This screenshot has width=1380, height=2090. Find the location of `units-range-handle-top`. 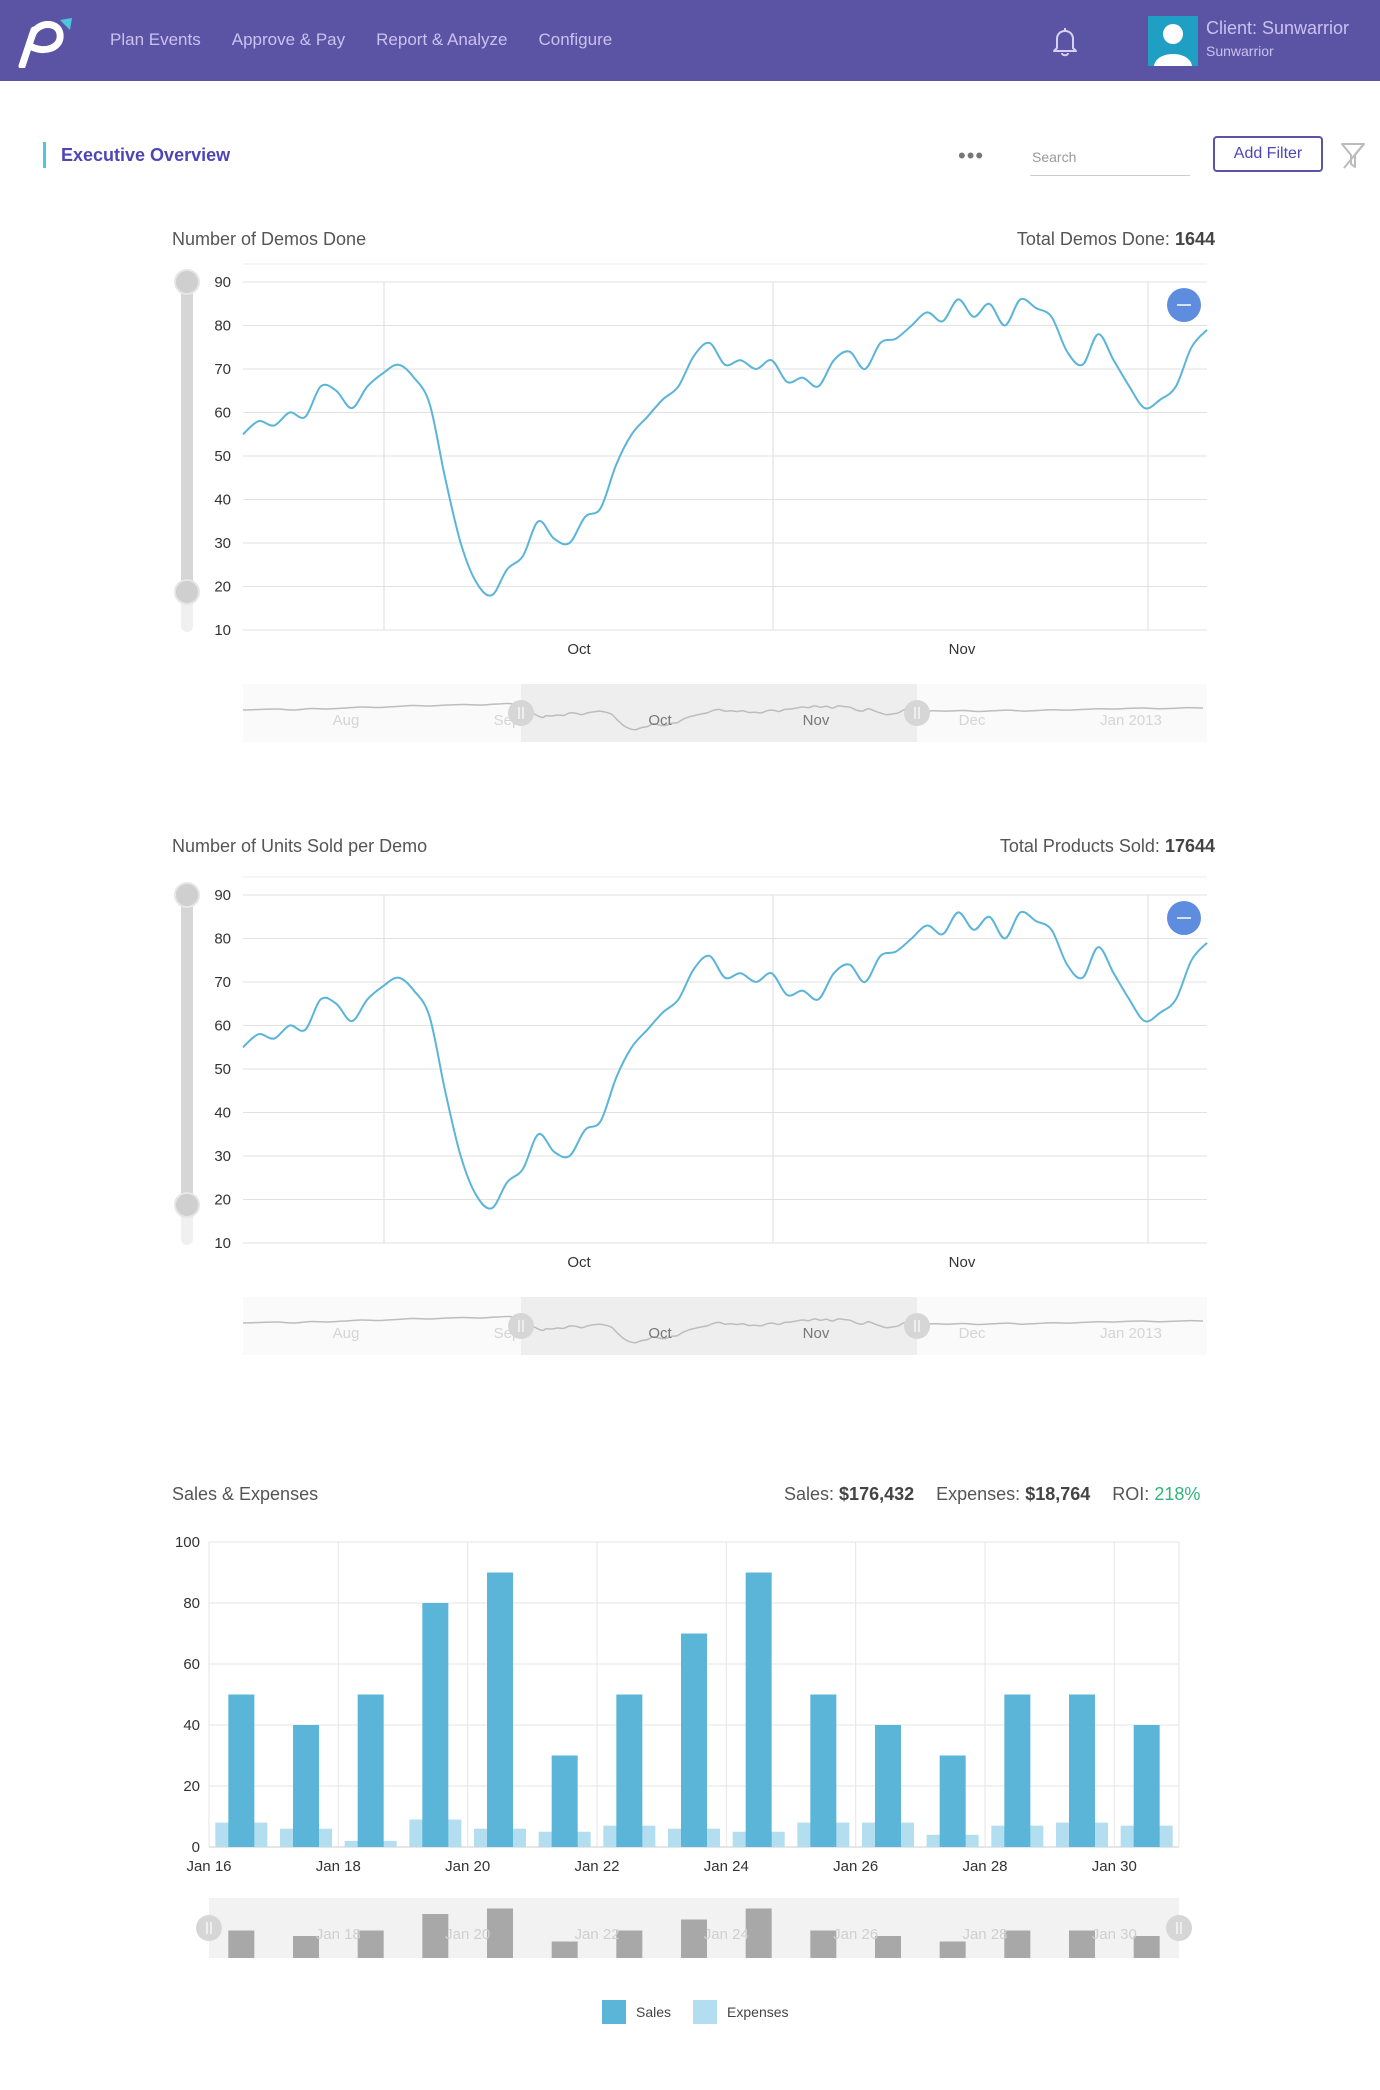

units-range-handle-top is located at coordinates (187, 895).